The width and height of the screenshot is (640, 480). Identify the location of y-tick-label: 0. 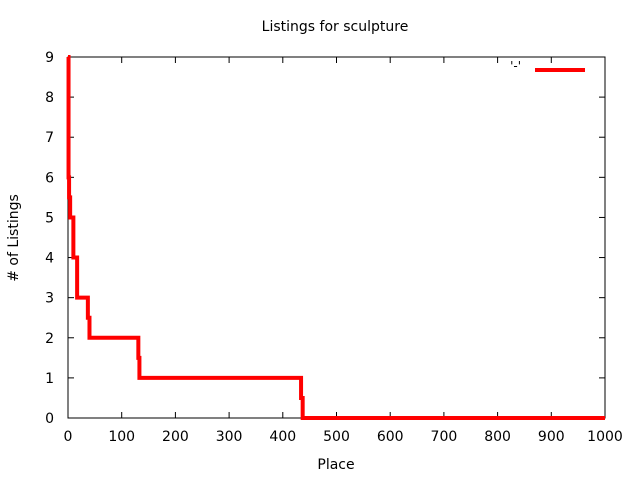
(49, 419).